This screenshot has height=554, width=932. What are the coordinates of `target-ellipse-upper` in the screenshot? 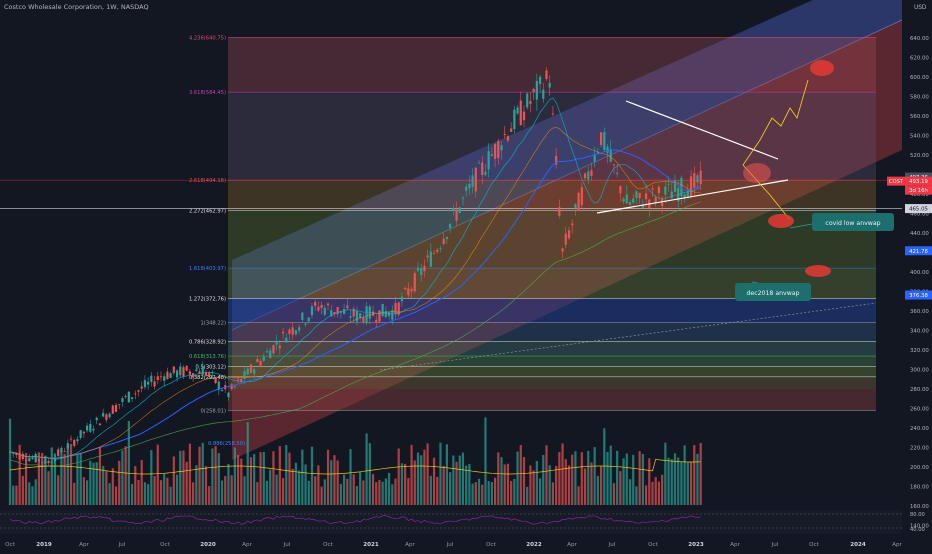 It's located at (822, 68).